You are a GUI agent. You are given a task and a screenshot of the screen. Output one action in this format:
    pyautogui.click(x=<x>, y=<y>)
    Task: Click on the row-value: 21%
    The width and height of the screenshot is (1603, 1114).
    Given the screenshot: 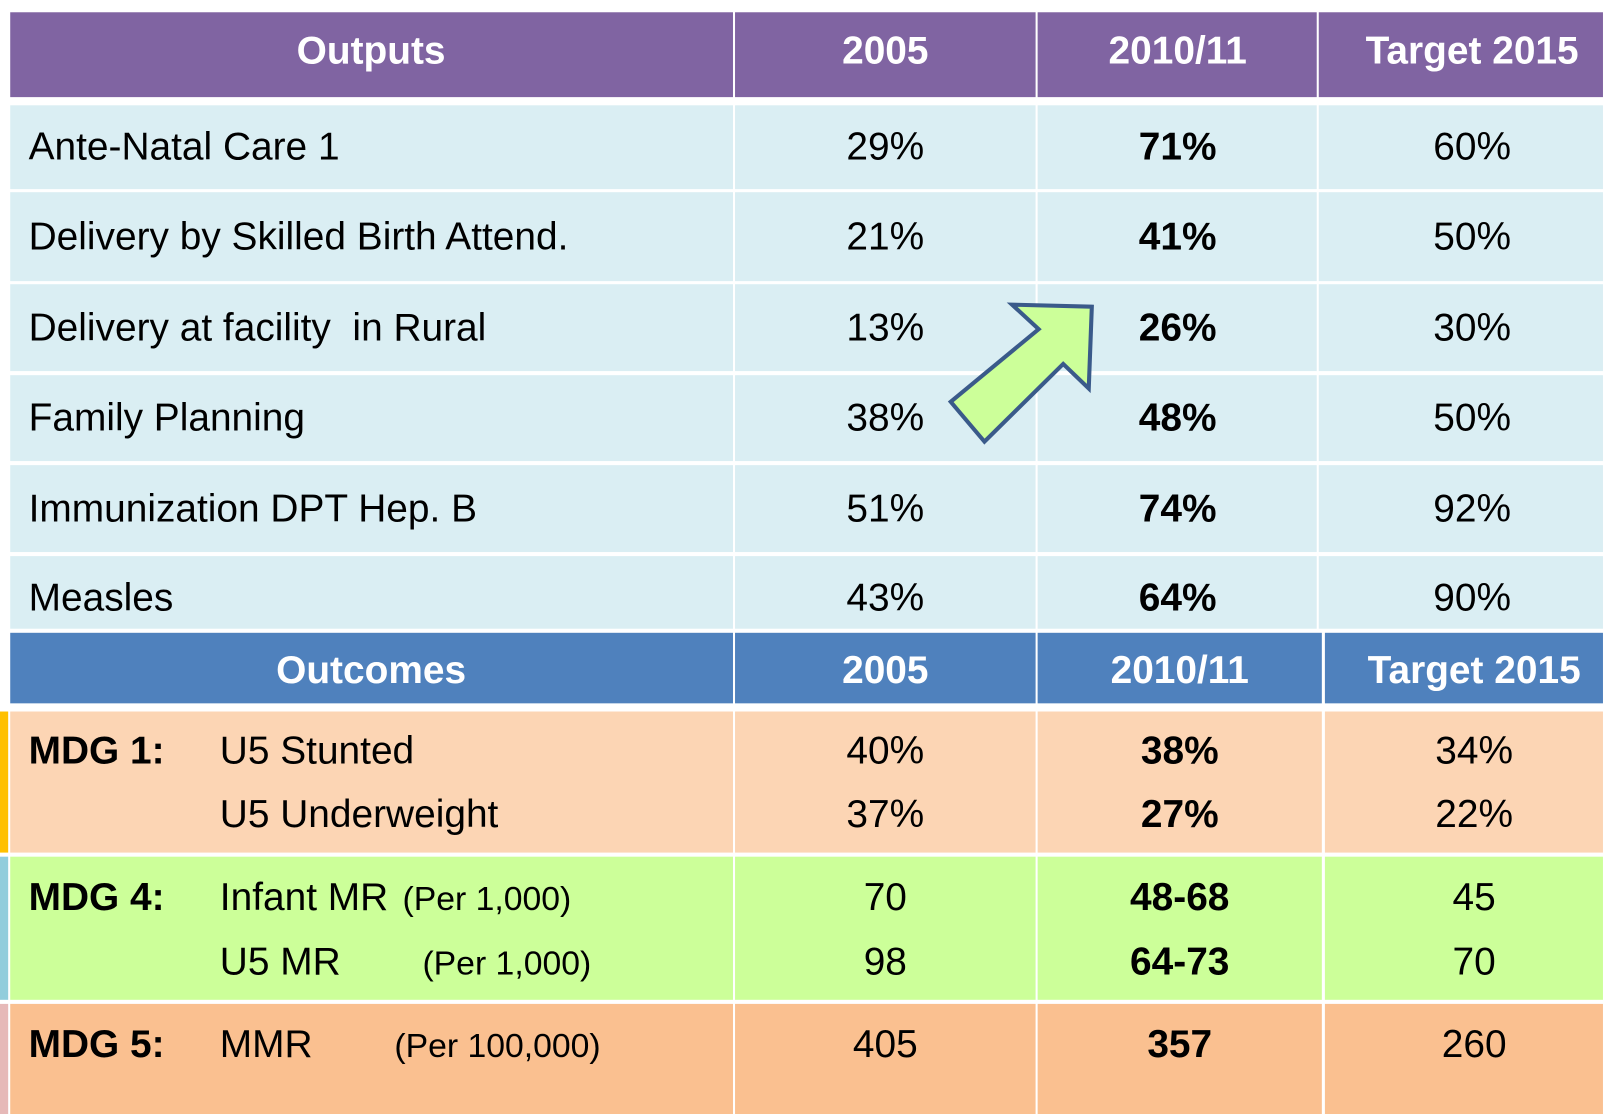 What is the action you would take?
    pyautogui.click(x=885, y=237)
    